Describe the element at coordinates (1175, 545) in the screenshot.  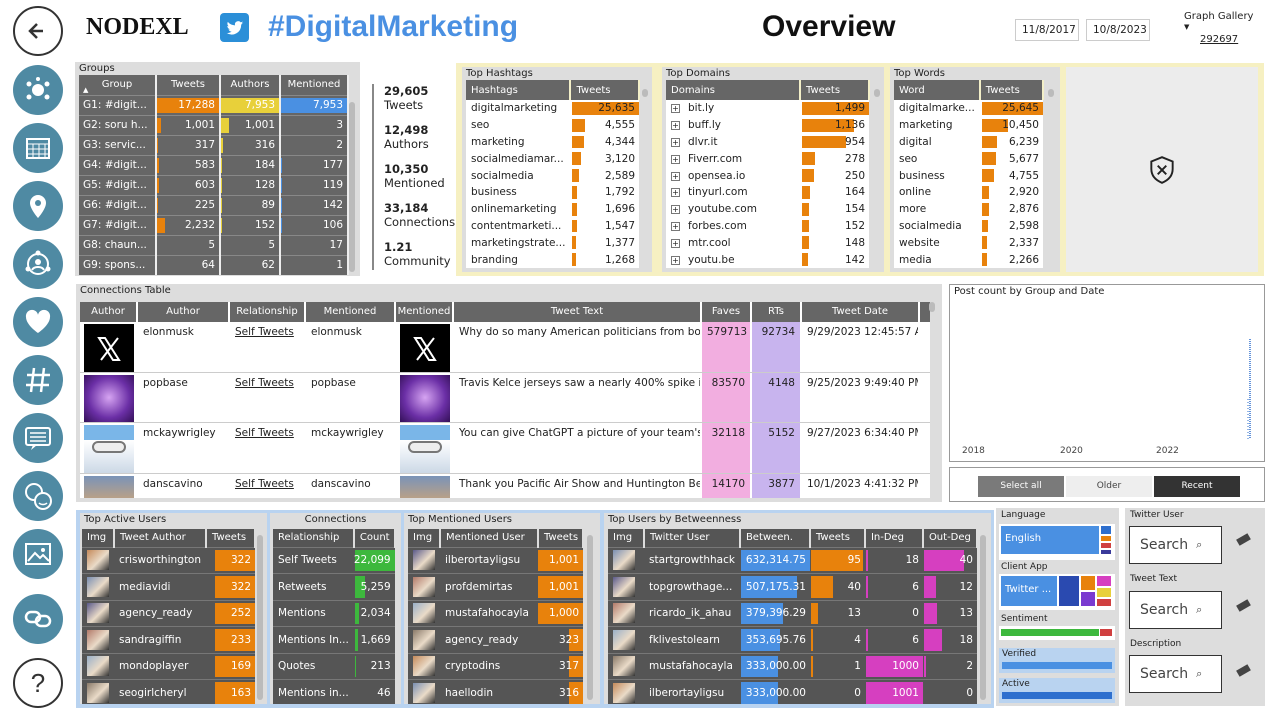
I see `twitter-user-search: Search ⌕` at that location.